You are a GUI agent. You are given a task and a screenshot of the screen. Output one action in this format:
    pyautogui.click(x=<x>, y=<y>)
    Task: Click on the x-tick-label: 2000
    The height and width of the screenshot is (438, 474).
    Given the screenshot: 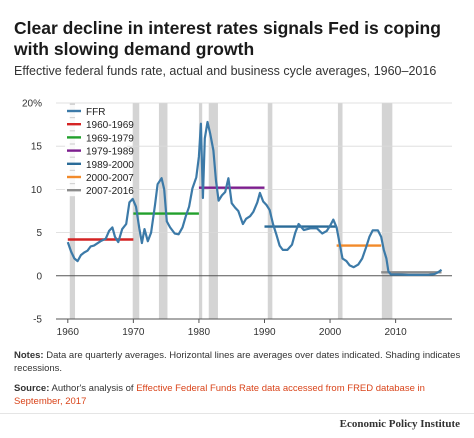 What is the action you would take?
    pyautogui.click(x=330, y=332)
    